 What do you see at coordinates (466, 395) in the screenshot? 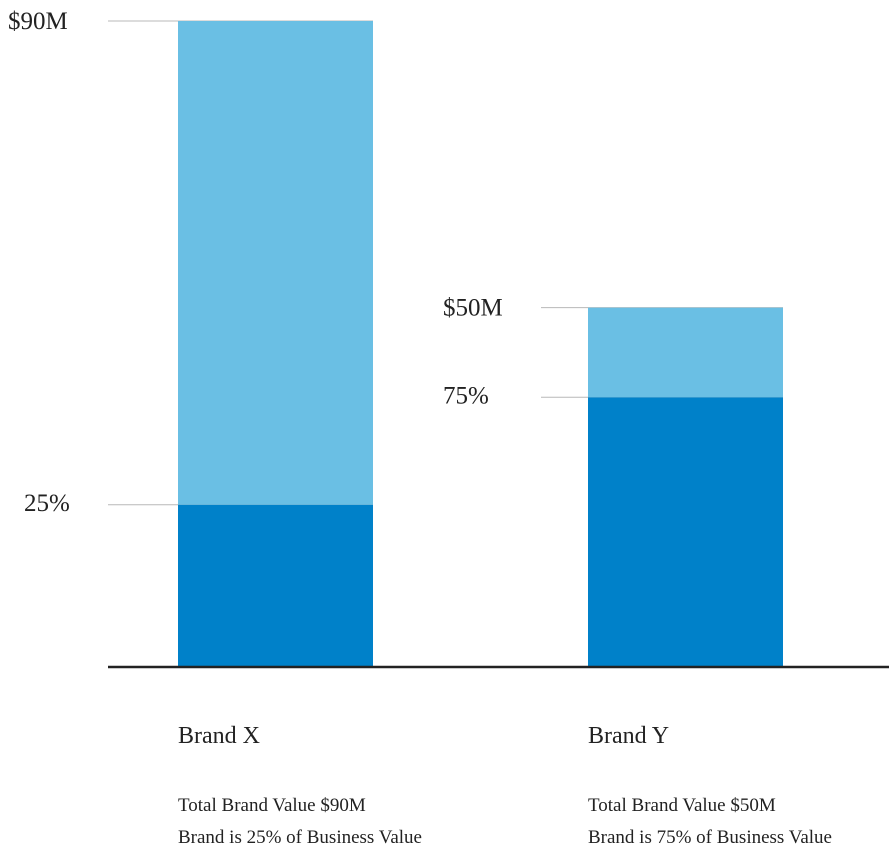
I see `share-percent-label: 75%` at bounding box center [466, 395].